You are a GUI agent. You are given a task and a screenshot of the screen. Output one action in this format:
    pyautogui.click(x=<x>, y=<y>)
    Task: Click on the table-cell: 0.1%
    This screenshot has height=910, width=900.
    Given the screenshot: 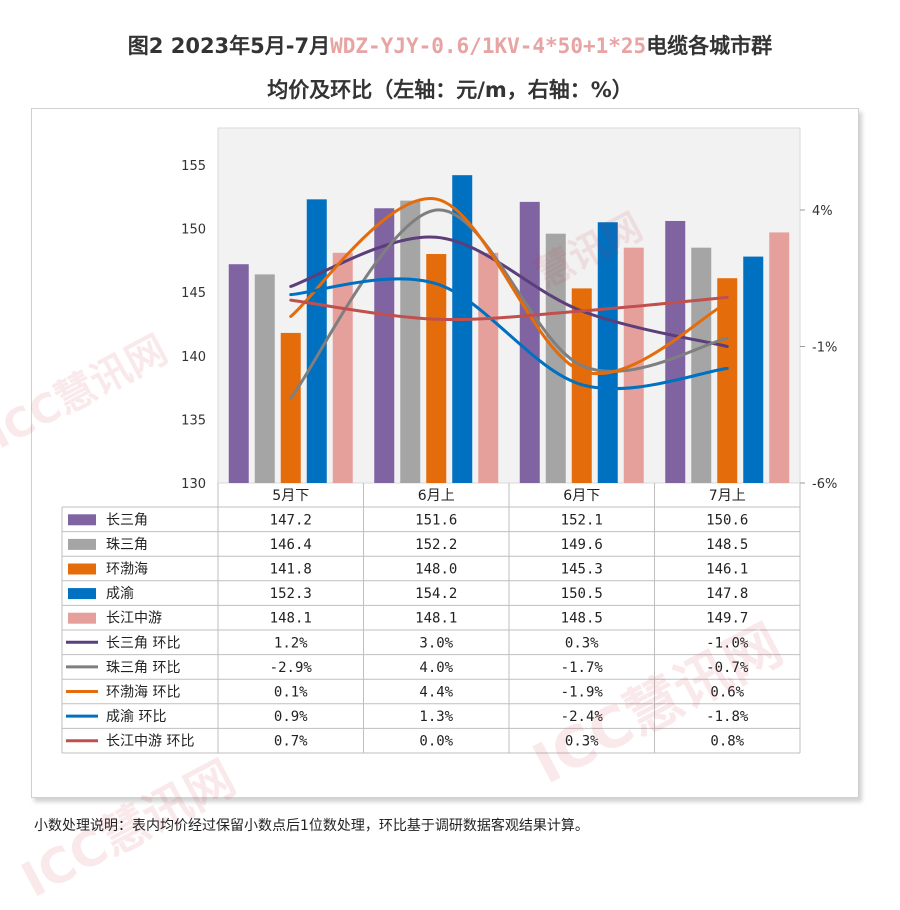 What is the action you would take?
    pyautogui.click(x=291, y=693)
    